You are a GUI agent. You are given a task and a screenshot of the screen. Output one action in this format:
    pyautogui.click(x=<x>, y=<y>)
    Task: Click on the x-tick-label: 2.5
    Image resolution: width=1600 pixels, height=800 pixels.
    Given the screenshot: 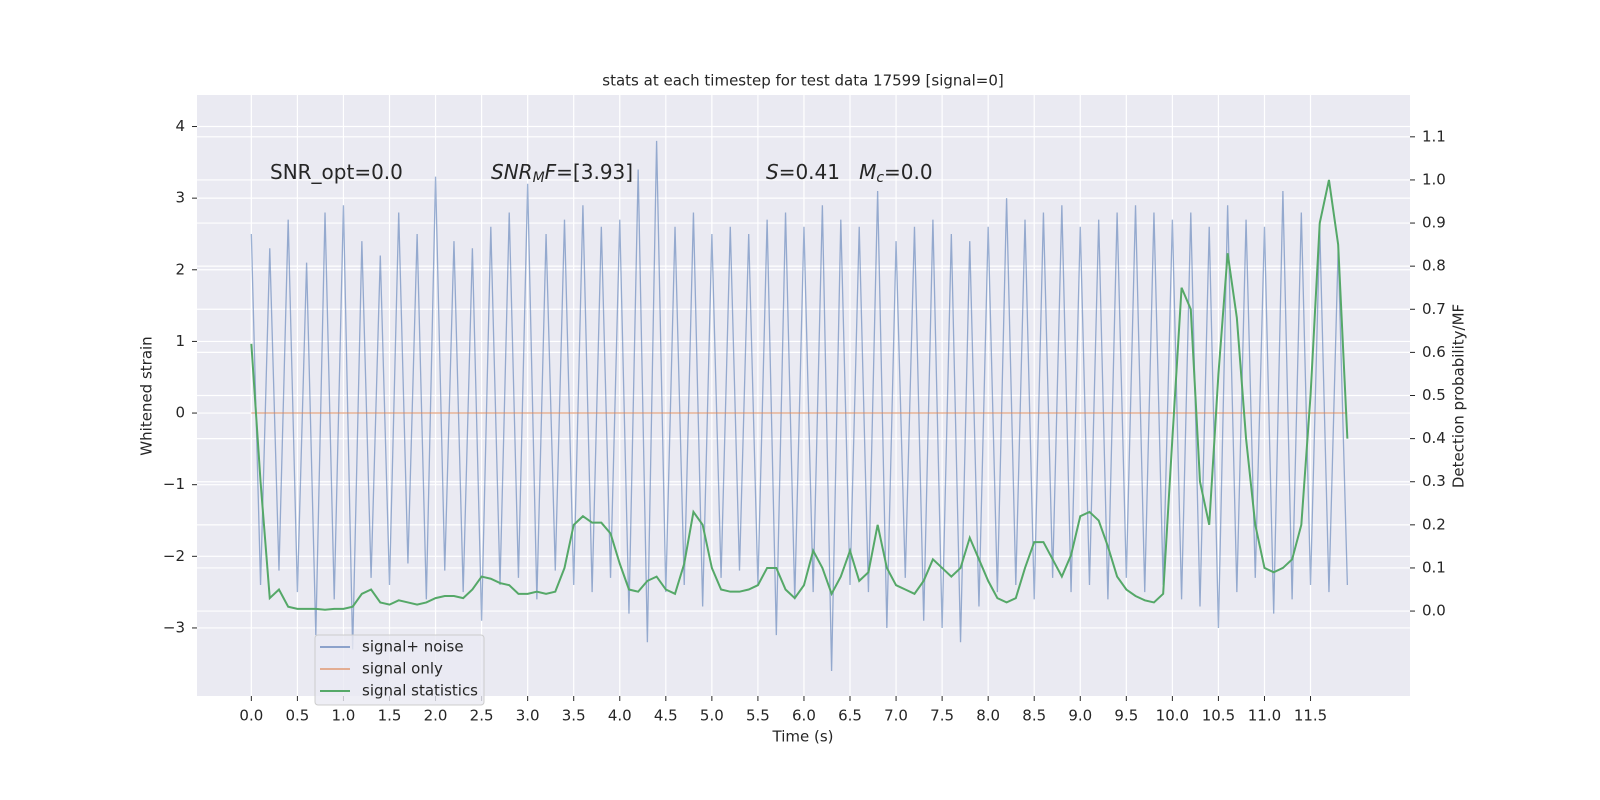 What is the action you would take?
    pyautogui.click(x=482, y=716)
    